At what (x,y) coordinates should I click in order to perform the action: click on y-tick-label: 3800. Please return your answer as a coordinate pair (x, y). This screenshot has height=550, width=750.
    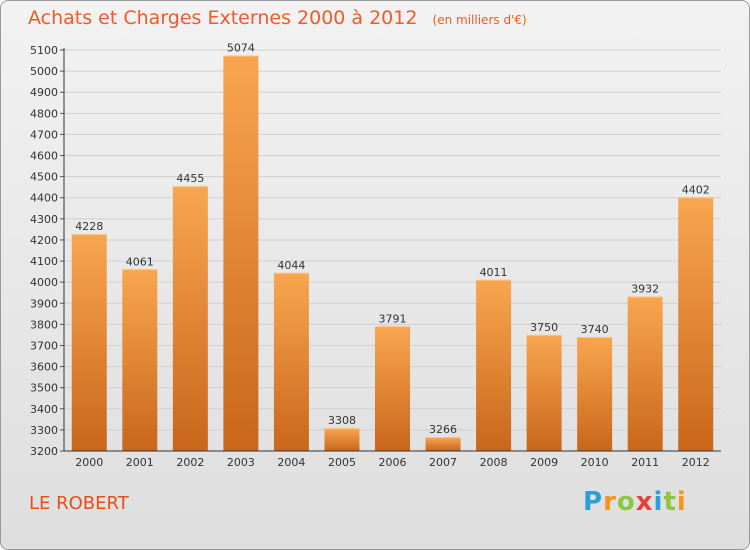
    Looking at the image, I should click on (44, 324).